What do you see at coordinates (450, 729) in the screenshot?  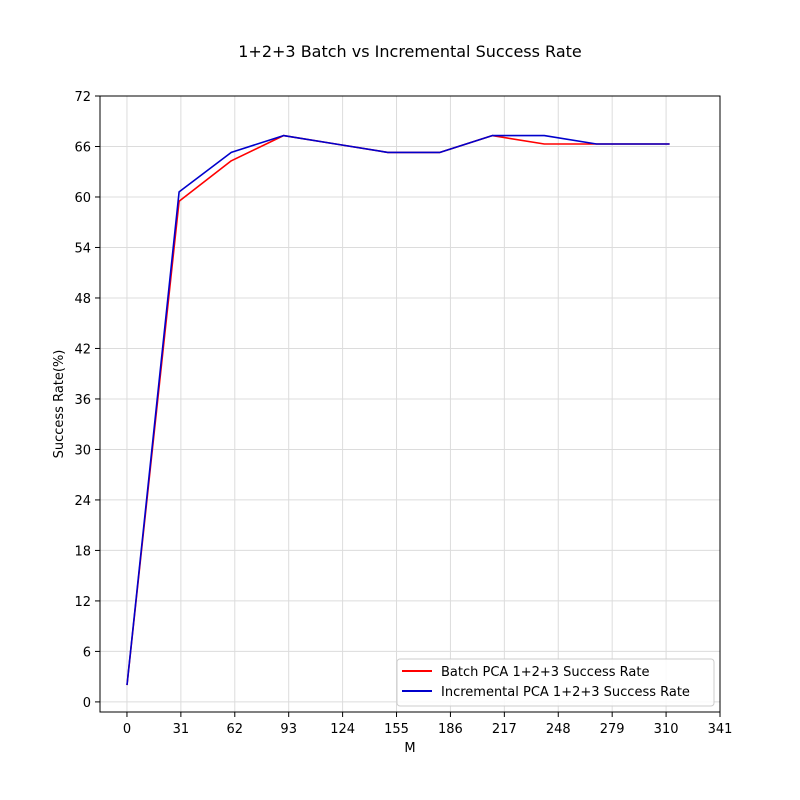 I see `x-tick-label: 186` at bounding box center [450, 729].